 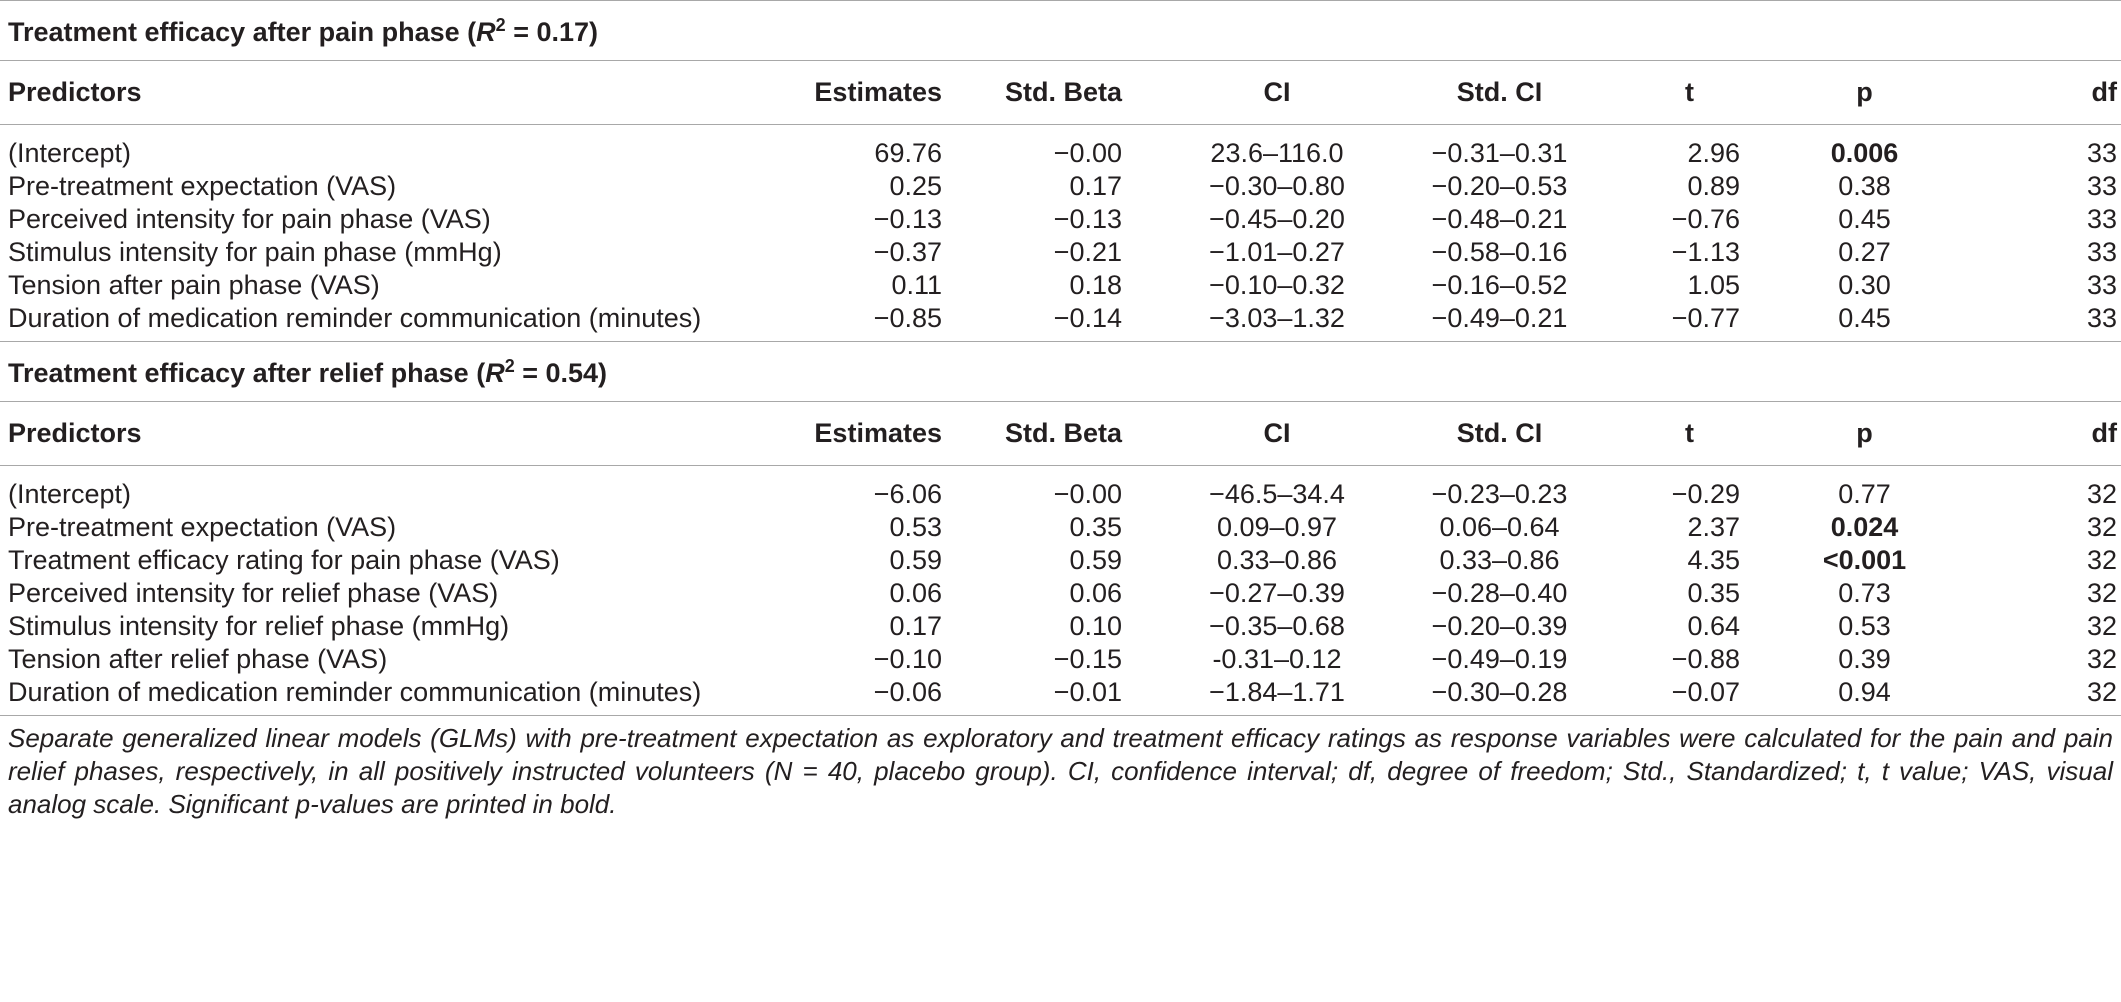 What do you see at coordinates (255, 252) in the screenshot?
I see `predictor-cell: Stimulus intensity for pain phase (mmHg)` at bounding box center [255, 252].